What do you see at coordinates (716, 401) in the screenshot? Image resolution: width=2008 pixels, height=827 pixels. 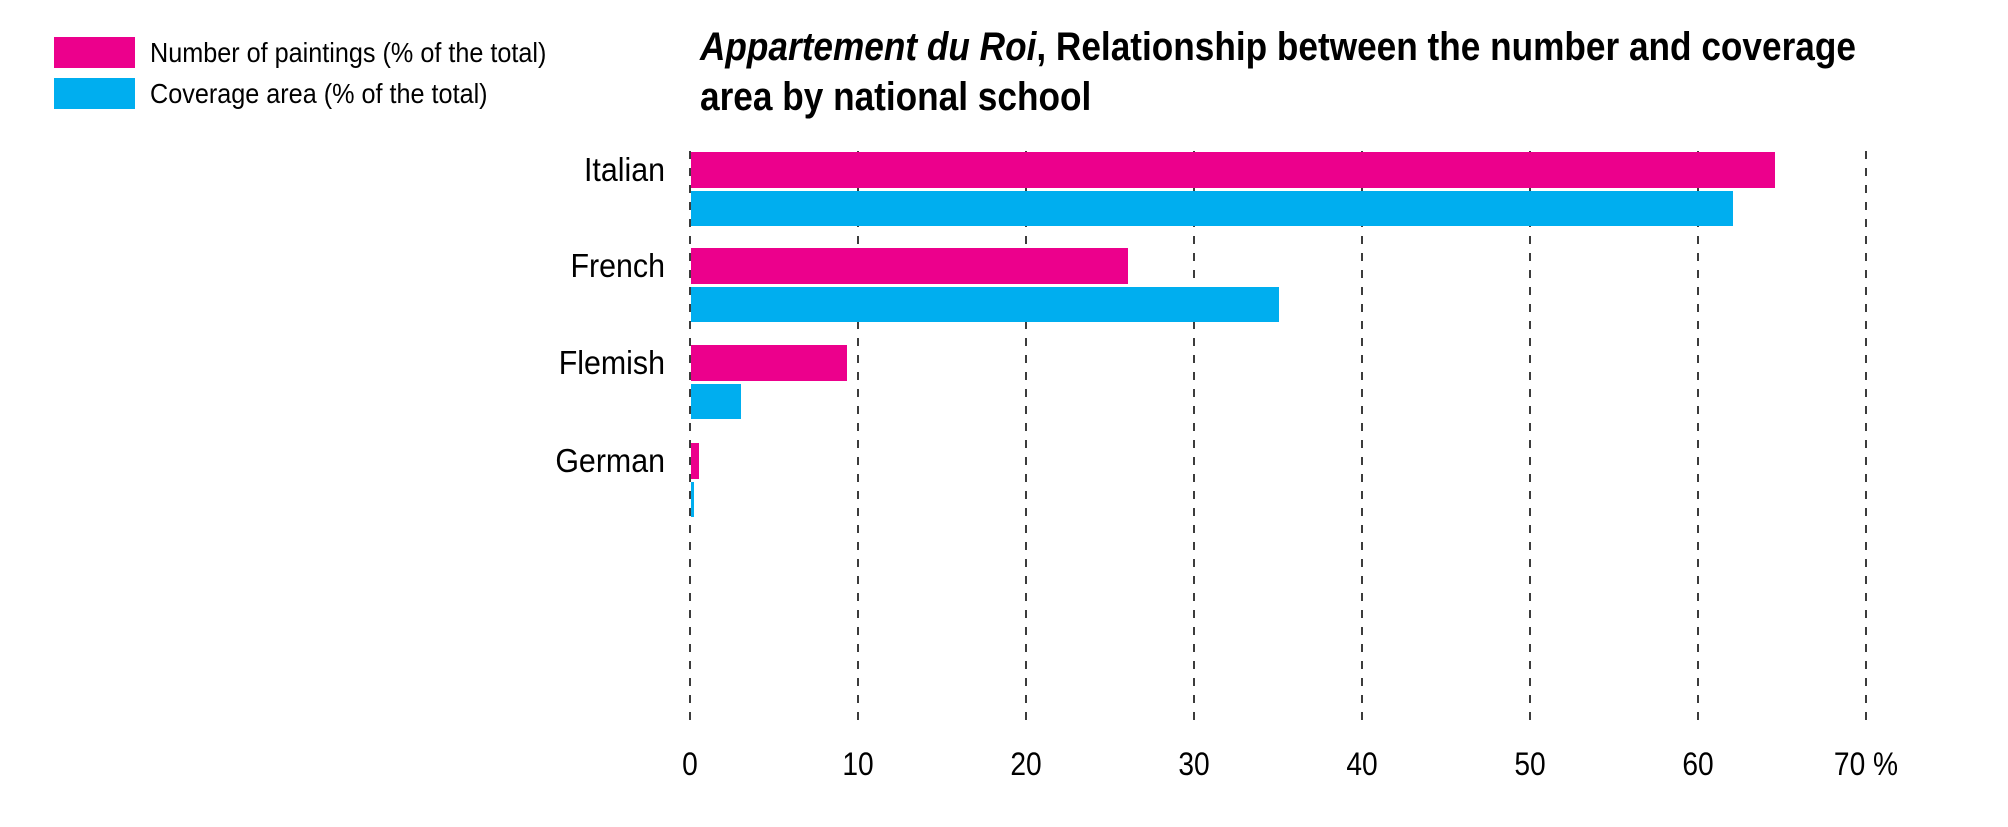 I see `bar-coverage-area-flemish` at bounding box center [716, 401].